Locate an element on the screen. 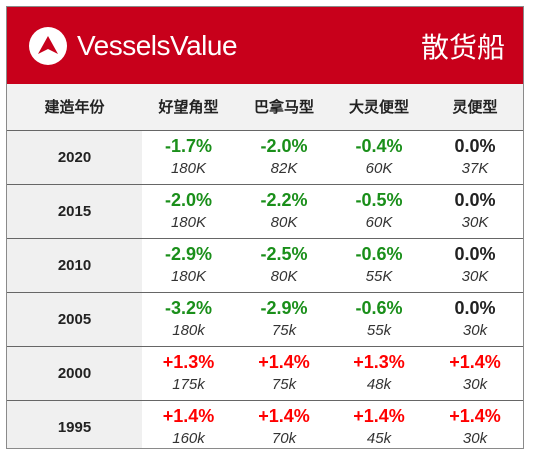  build-year-cell: 2020 is located at coordinates (74, 157).